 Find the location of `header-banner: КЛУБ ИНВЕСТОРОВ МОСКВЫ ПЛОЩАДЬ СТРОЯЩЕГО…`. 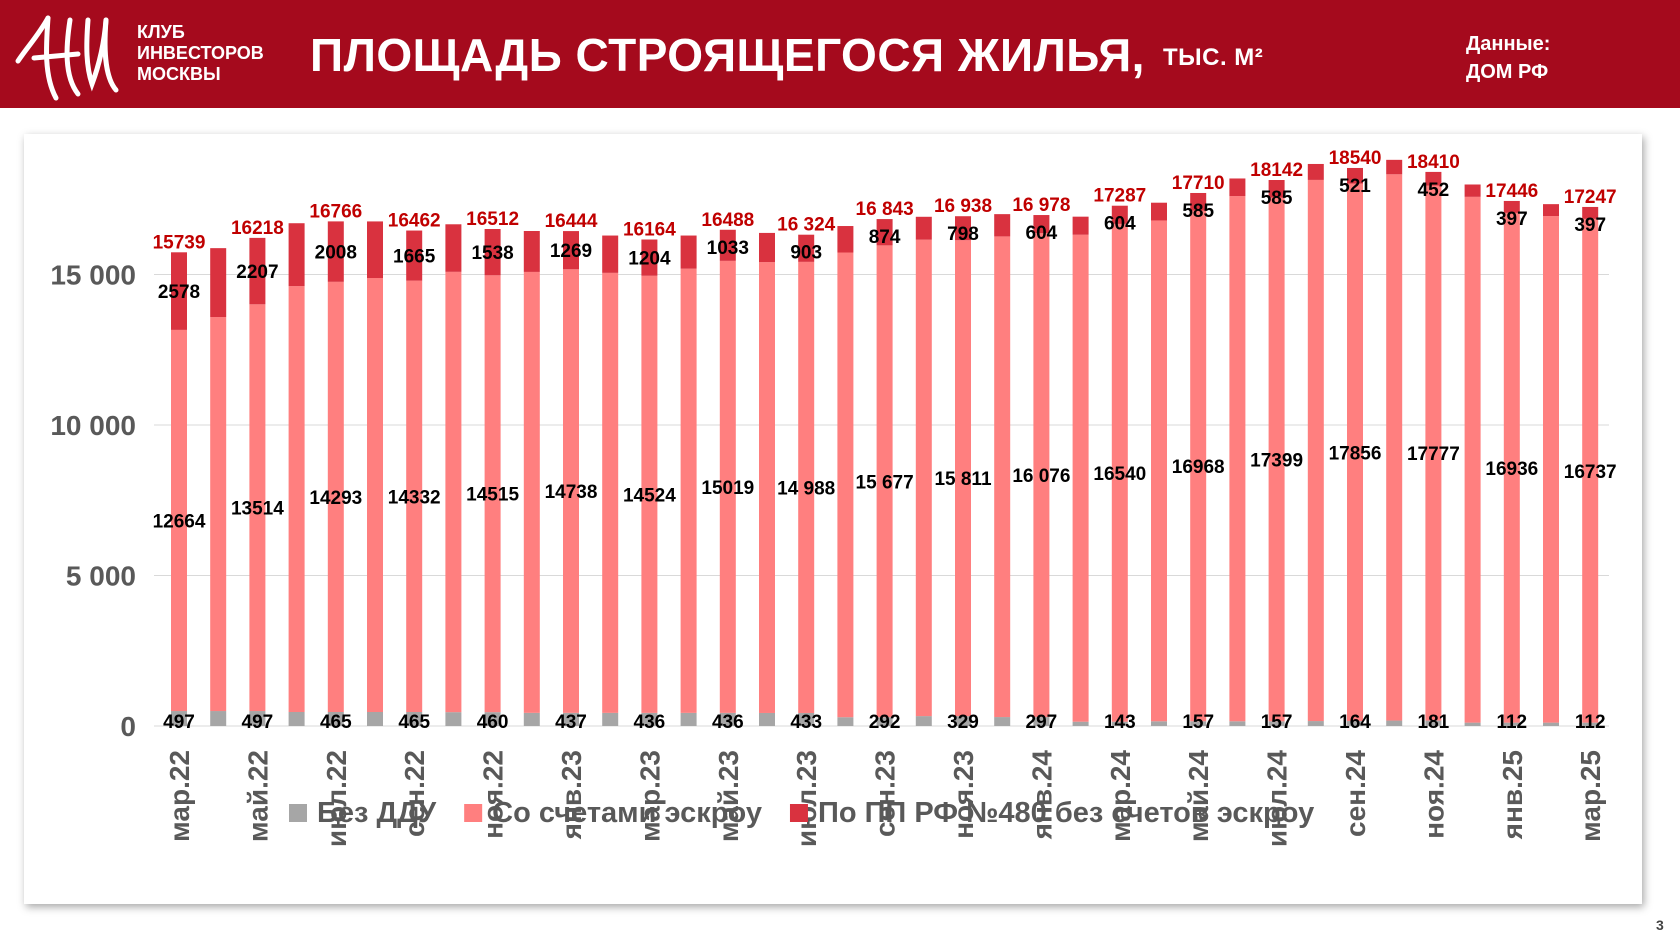

header-banner: КЛУБ ИНВЕСТОРОВ МОСКВЫ ПЛОЩАДЬ СТРОЯЩЕГО… is located at coordinates (840, 54).